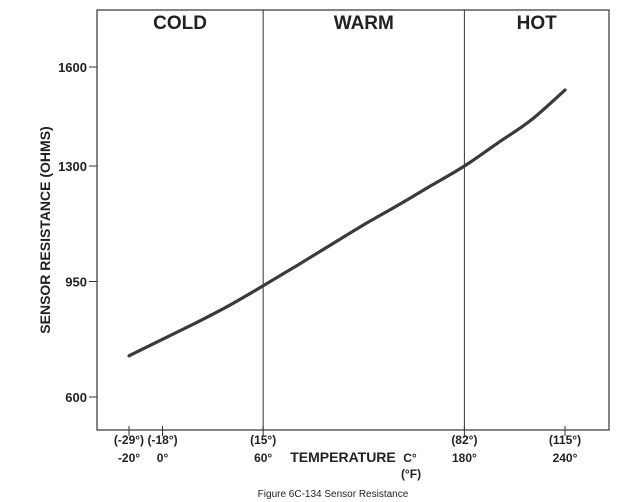  What do you see at coordinates (464, 440) in the screenshot?
I see `x-tick-label-celsius: (82°)` at bounding box center [464, 440].